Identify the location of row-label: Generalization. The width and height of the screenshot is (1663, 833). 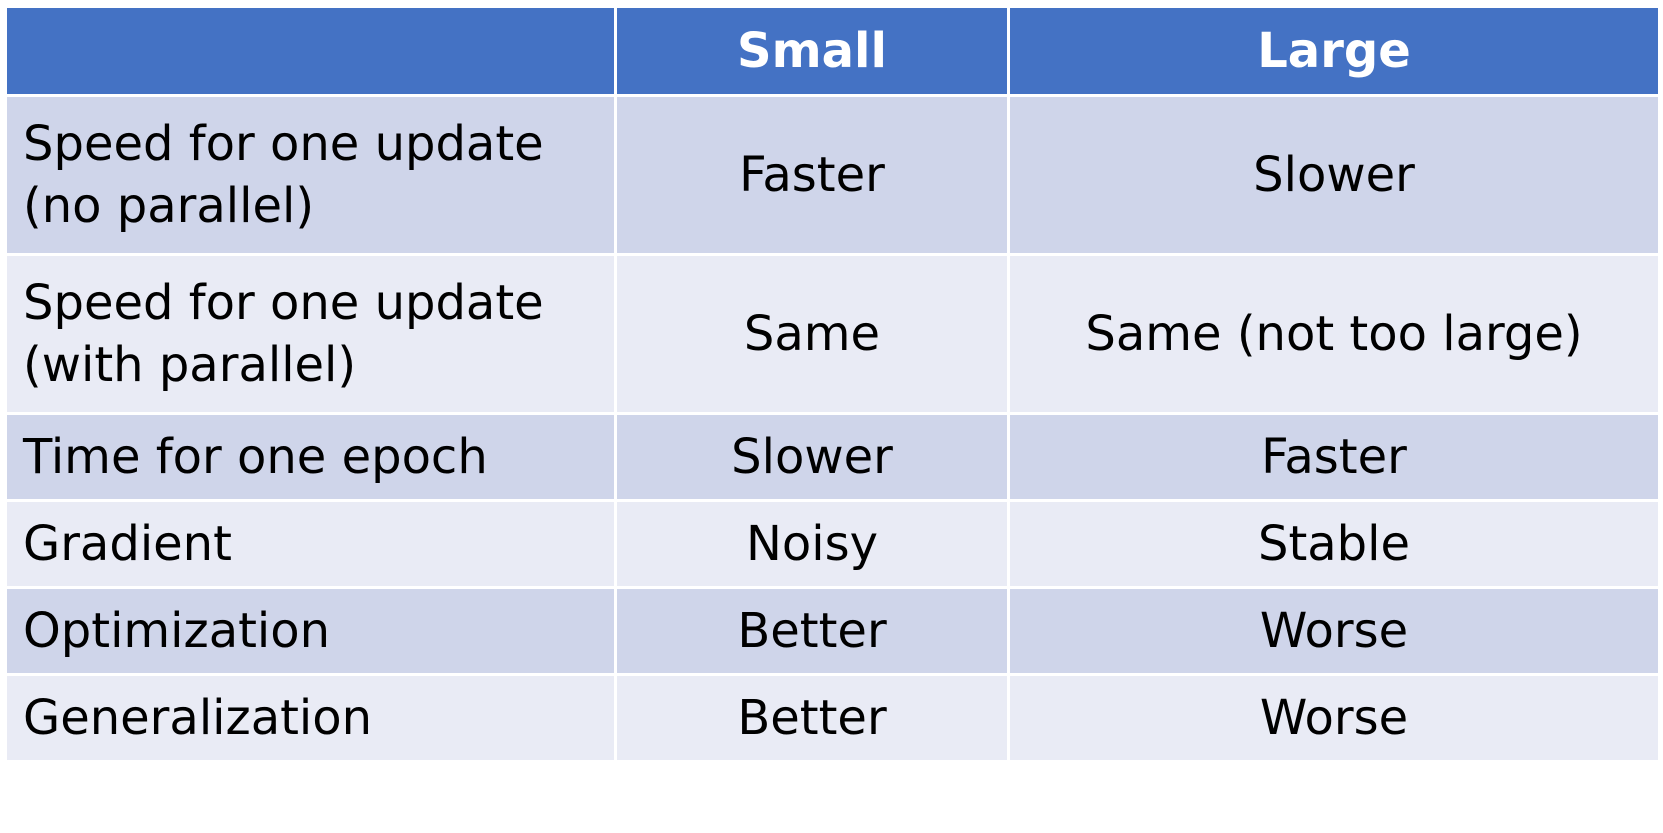
(310, 718).